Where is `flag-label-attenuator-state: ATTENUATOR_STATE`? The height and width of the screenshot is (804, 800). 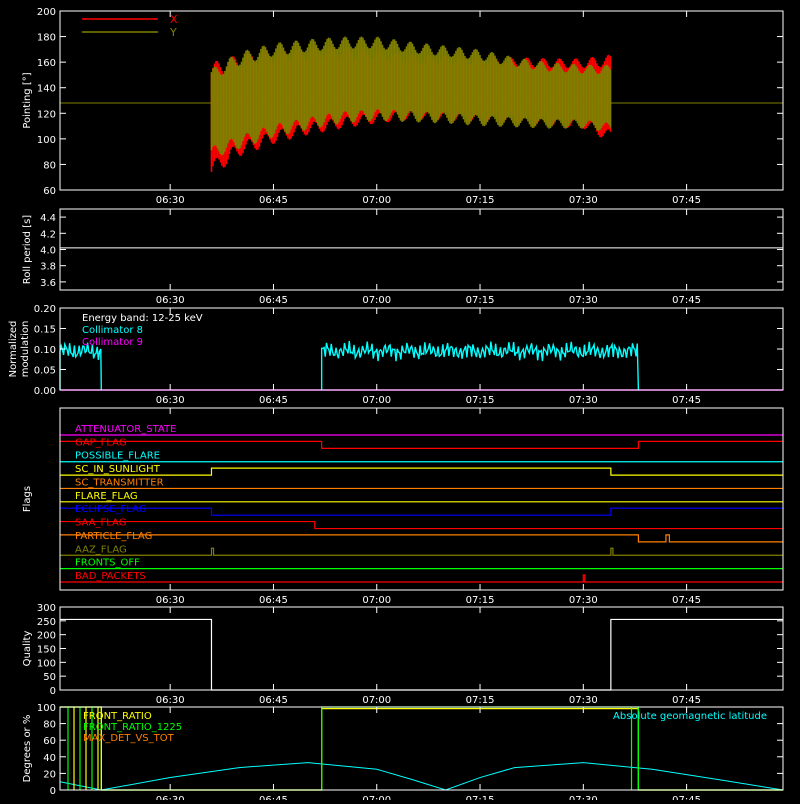
flag-label-attenuator-state: ATTENUATOR_STATE is located at coordinates (125, 429).